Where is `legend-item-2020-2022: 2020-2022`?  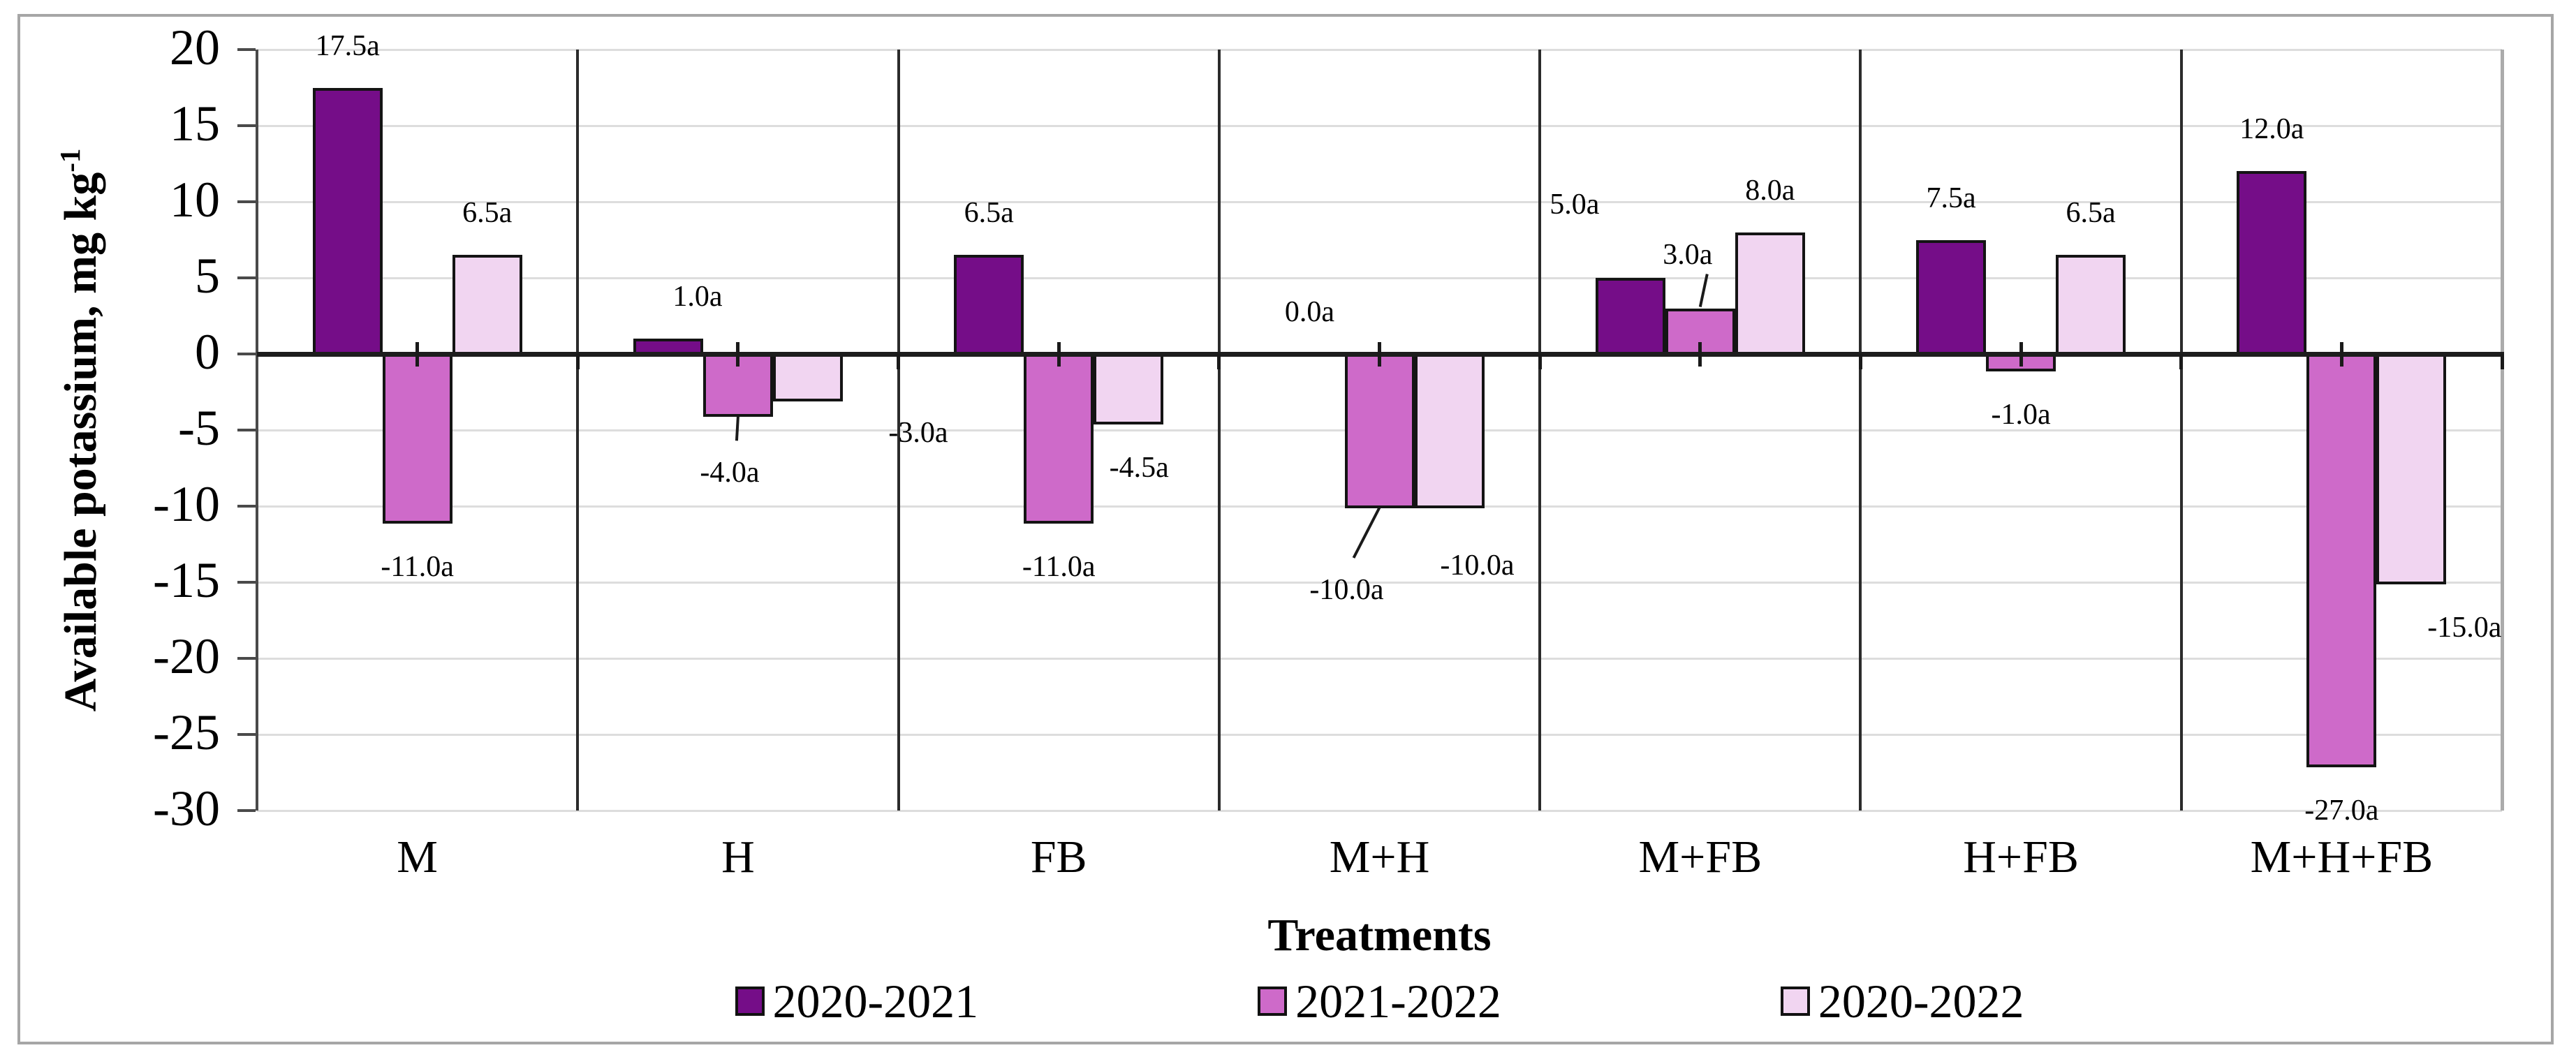 legend-item-2020-2022: 2020-2022 is located at coordinates (1902, 1001).